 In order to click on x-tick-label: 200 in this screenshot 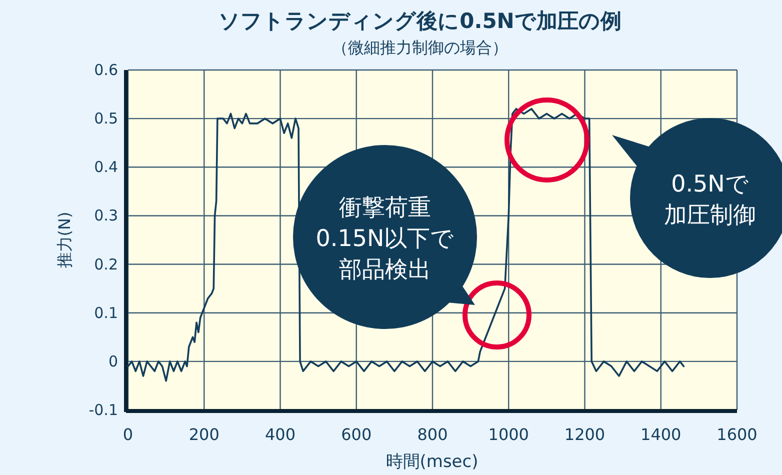, I will do `click(204, 434)`.